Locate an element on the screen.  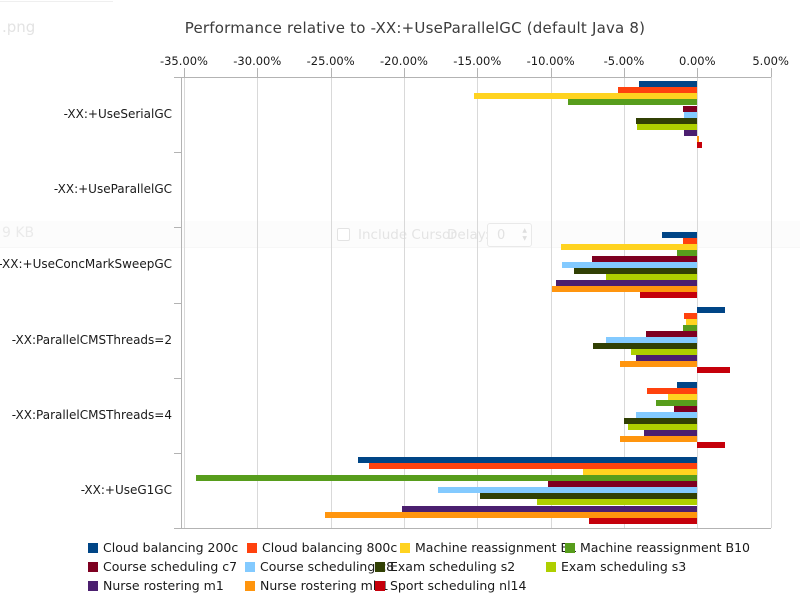
legend-label: Course scheduling c8 is located at coordinates (327, 566).